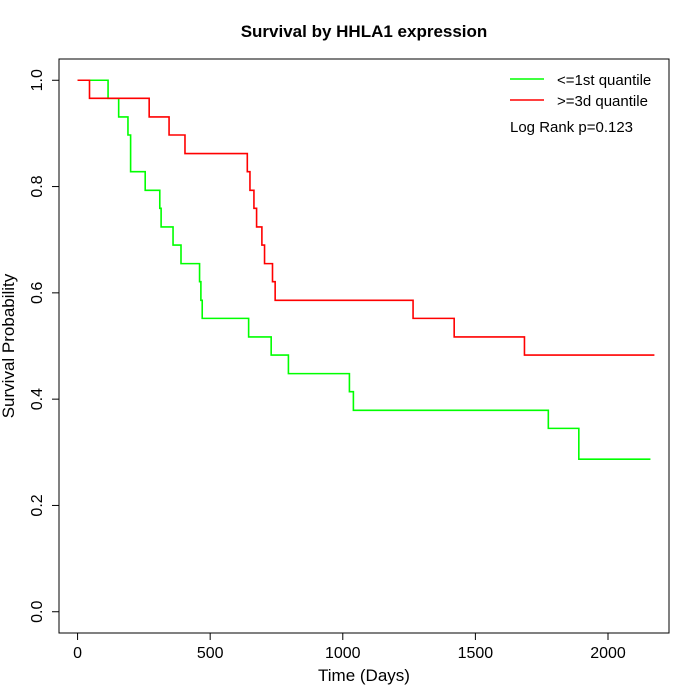 The width and height of the screenshot is (700, 700). Describe the element at coordinates (364, 675) in the screenshot. I see `x-axis-label: Time (Days)` at that location.